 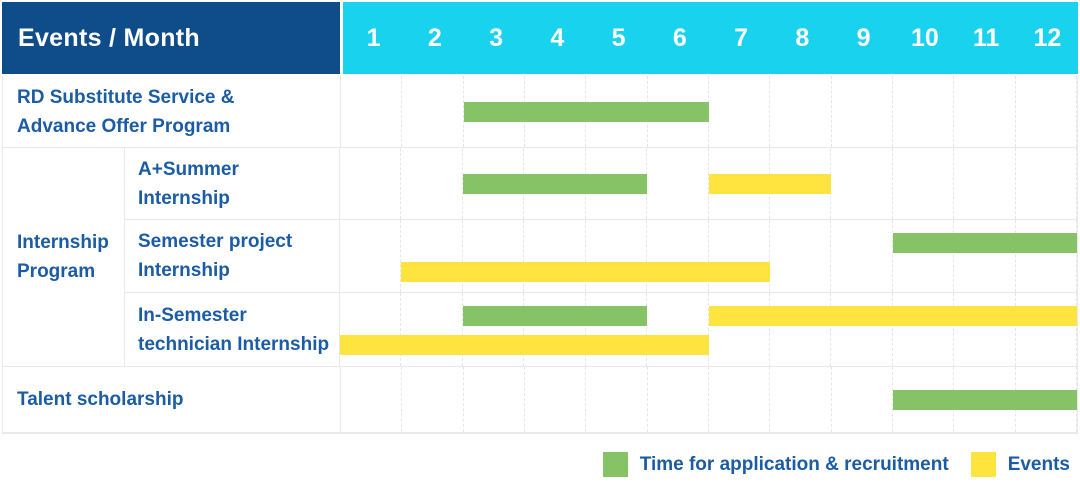 I want to click on legend-label: Time for application & recruitment, so click(x=794, y=464).